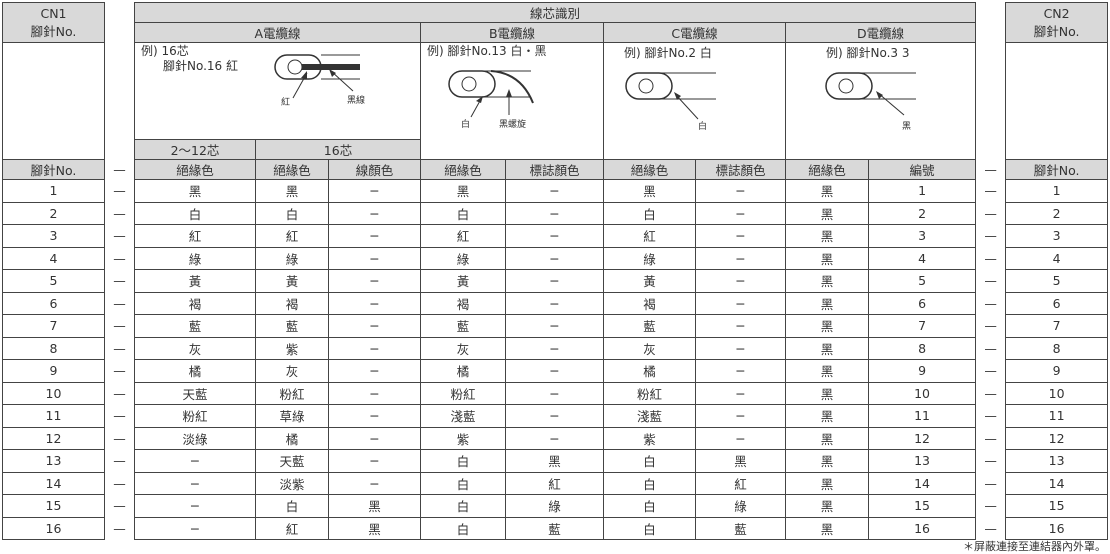 This screenshot has height=554, width=1110. What do you see at coordinates (555, 191) in the screenshot?
I see `data-row: 1— 黑黑 − 黑 − 黑 − 黑 1—1` at bounding box center [555, 191].